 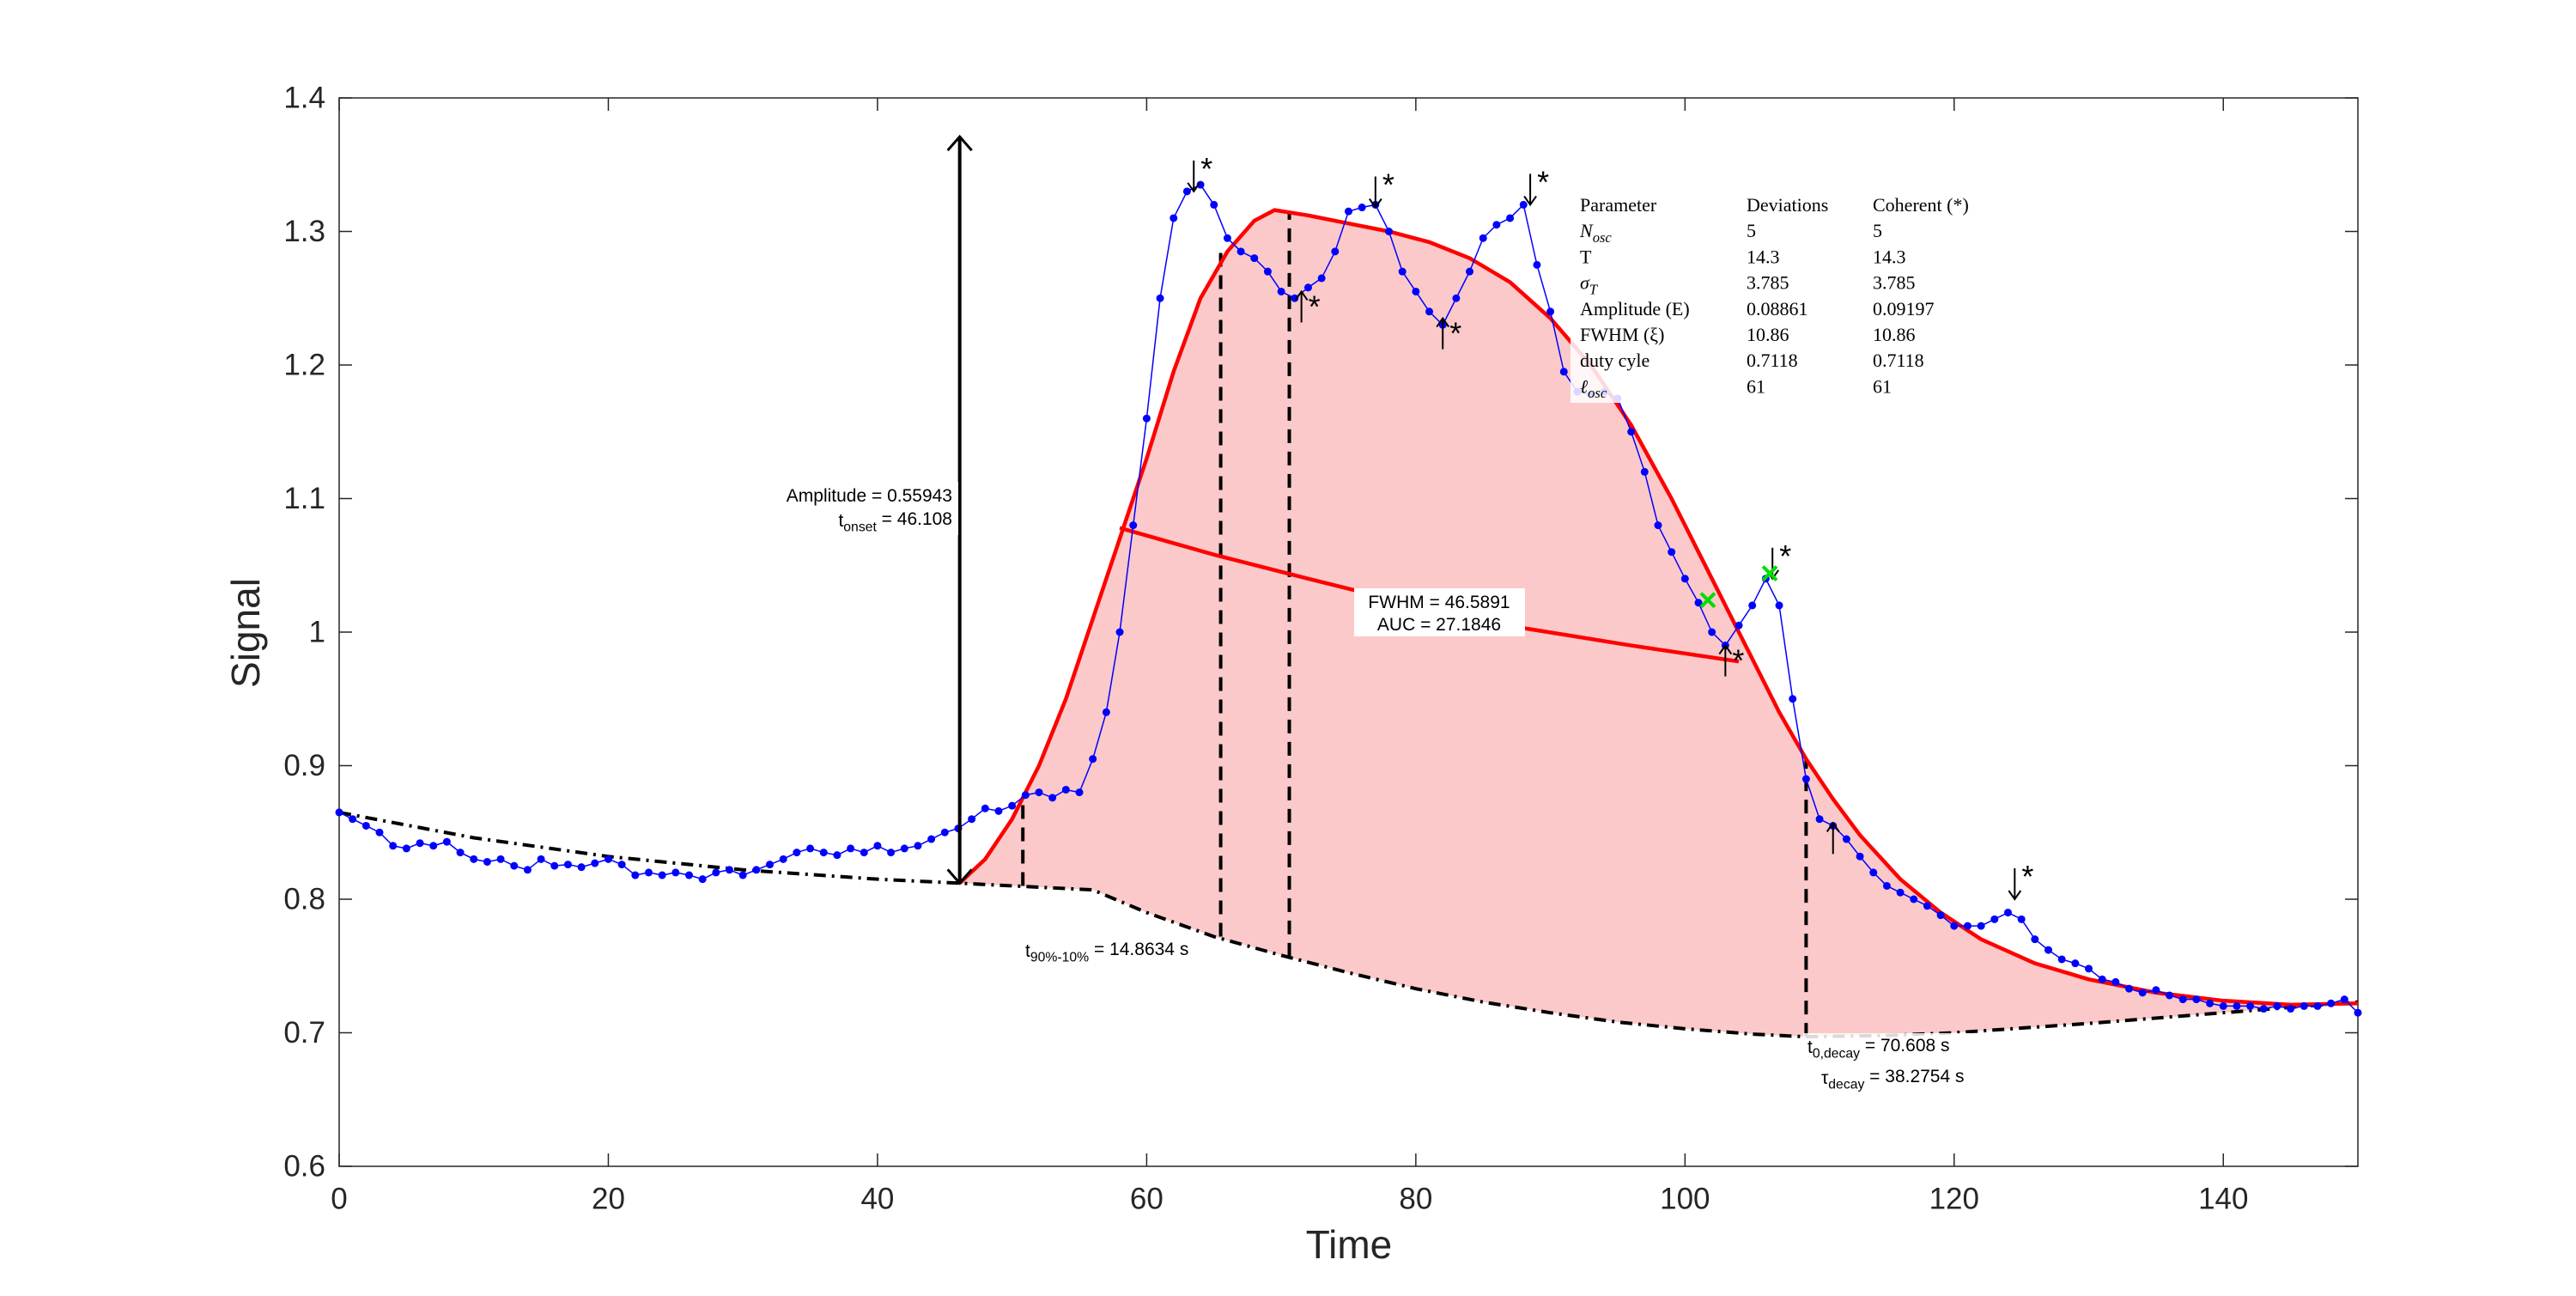 What do you see at coordinates (304, 98) in the screenshot?
I see `y-tick-label: 1.4` at bounding box center [304, 98].